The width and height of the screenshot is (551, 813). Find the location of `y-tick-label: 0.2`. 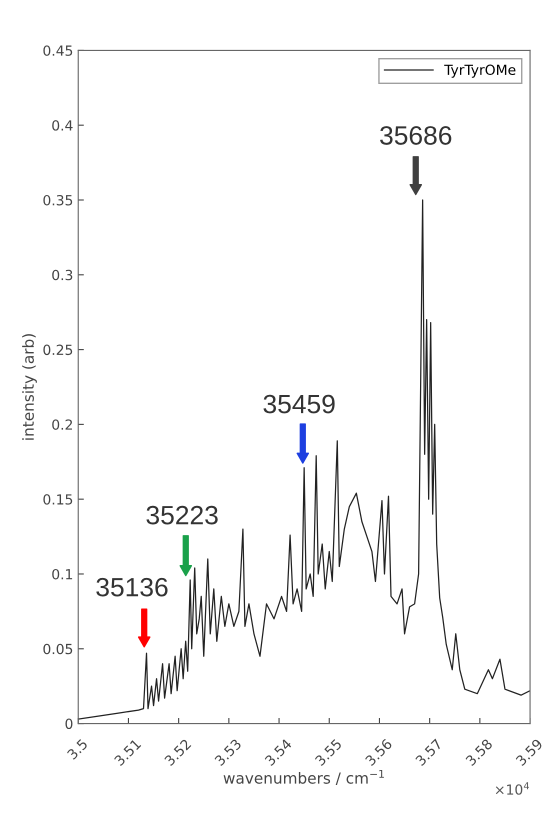

y-tick-label: 0.2 is located at coordinates (62, 424).